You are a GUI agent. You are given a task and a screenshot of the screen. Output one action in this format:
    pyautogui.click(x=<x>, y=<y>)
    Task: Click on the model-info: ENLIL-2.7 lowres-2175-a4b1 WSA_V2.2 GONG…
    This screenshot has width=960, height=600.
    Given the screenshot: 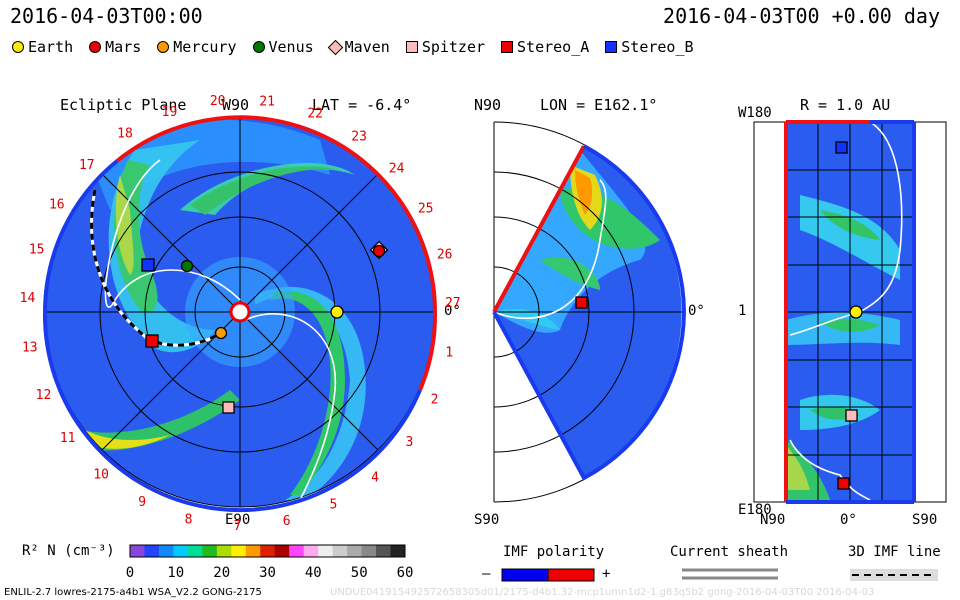 What is the action you would take?
    pyautogui.click(x=133, y=592)
    